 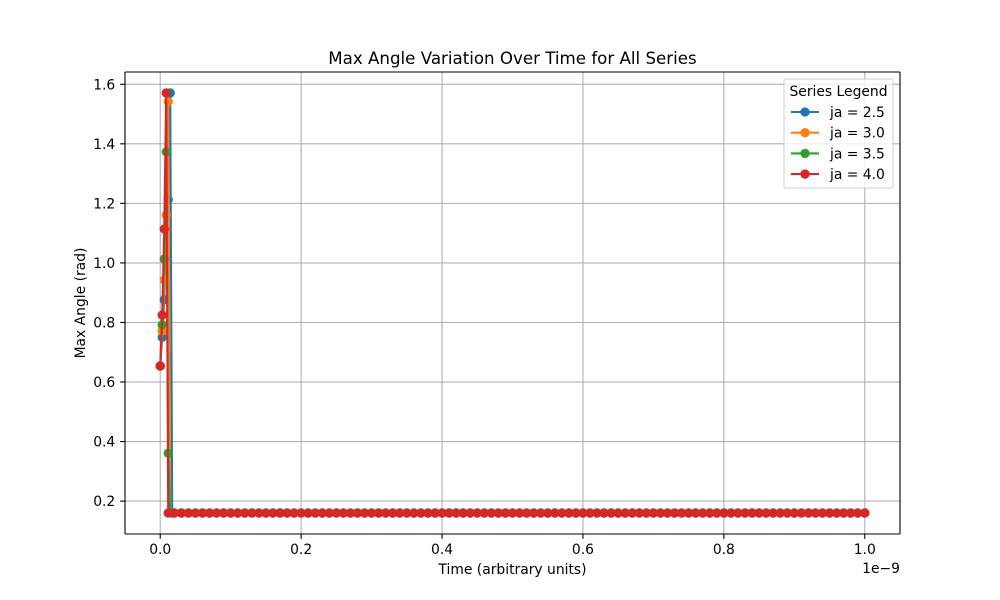 I want to click on x-tick-label: 0.0, so click(x=160, y=550).